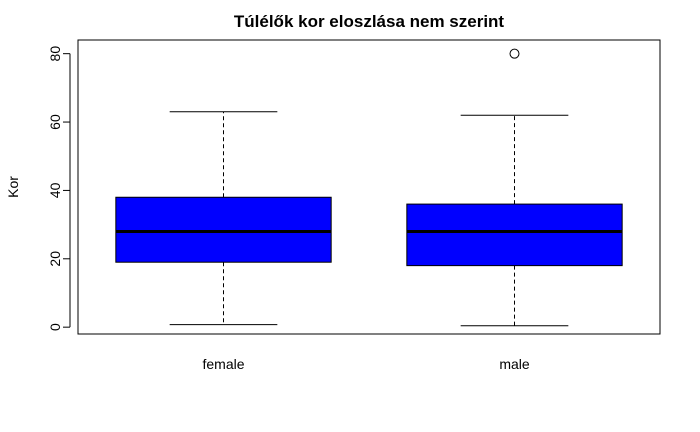 This screenshot has width=700, height=432. I want to click on chart-title: Túlélők kor eloszlása nem szerint, so click(369, 21).